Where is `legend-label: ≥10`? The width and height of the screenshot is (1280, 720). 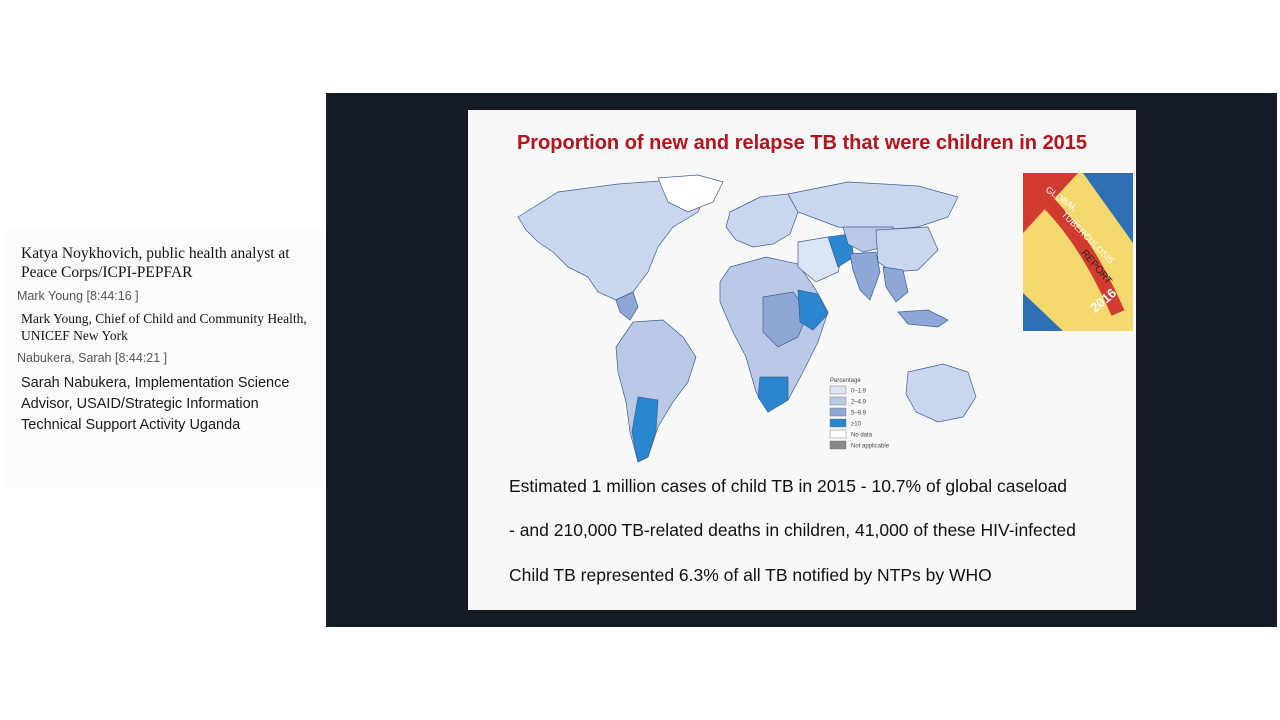
legend-label: ≥10 is located at coordinates (856, 425).